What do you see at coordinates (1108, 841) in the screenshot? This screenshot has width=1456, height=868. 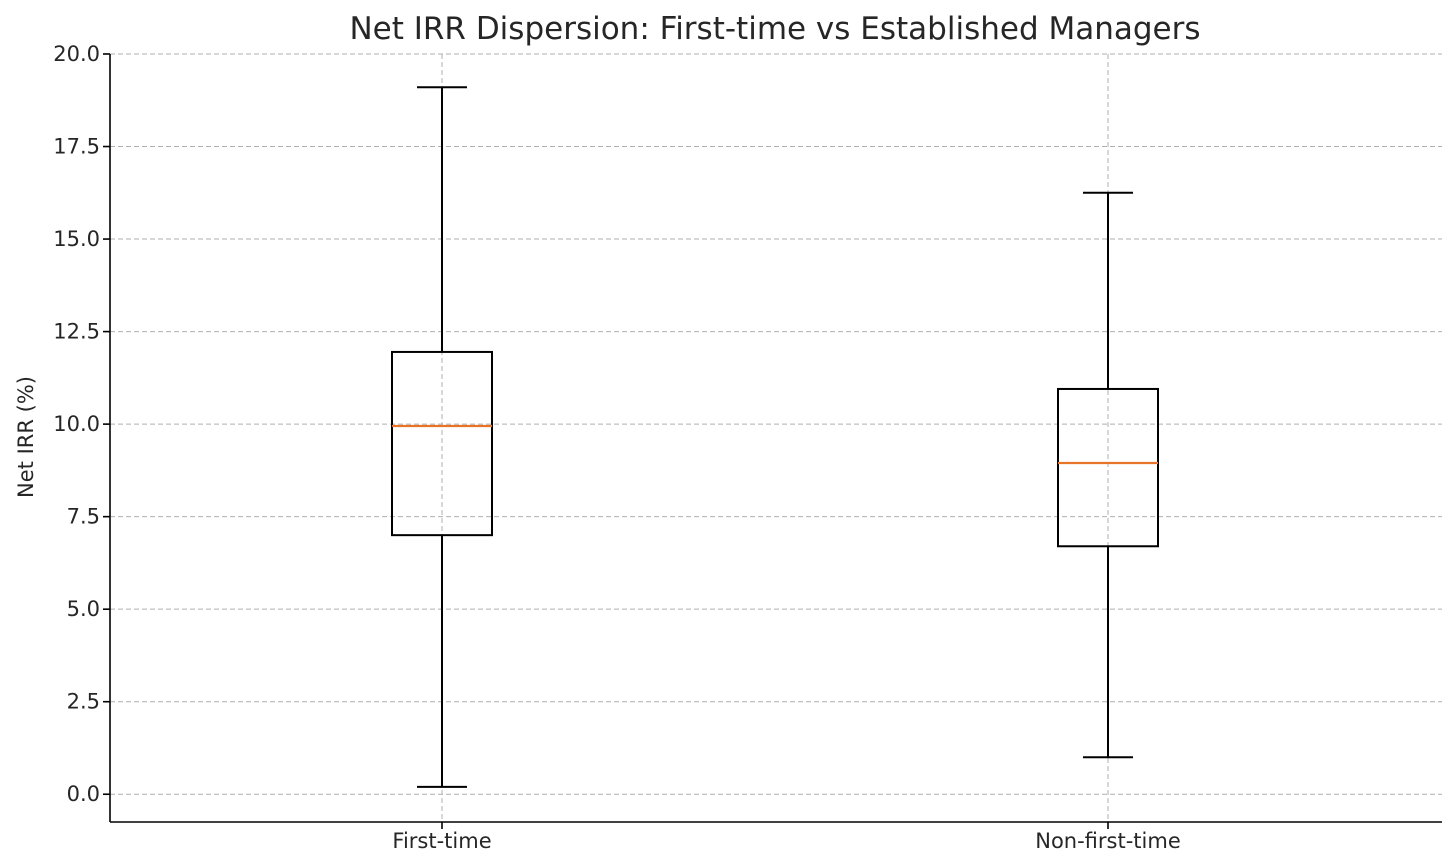 I see `x-tick-label: Non-first-time` at bounding box center [1108, 841].